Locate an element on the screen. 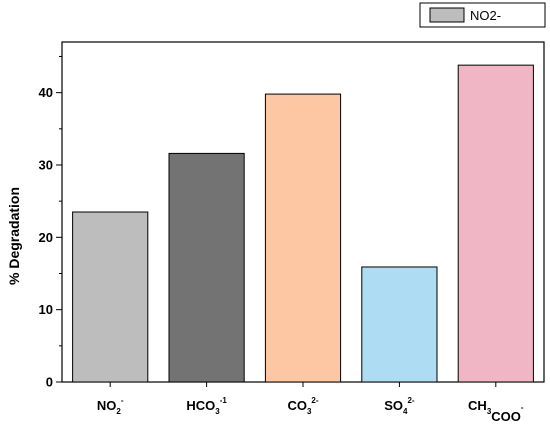 The image size is (550, 426). x-tick-label: SO42- is located at coordinates (399, 406).